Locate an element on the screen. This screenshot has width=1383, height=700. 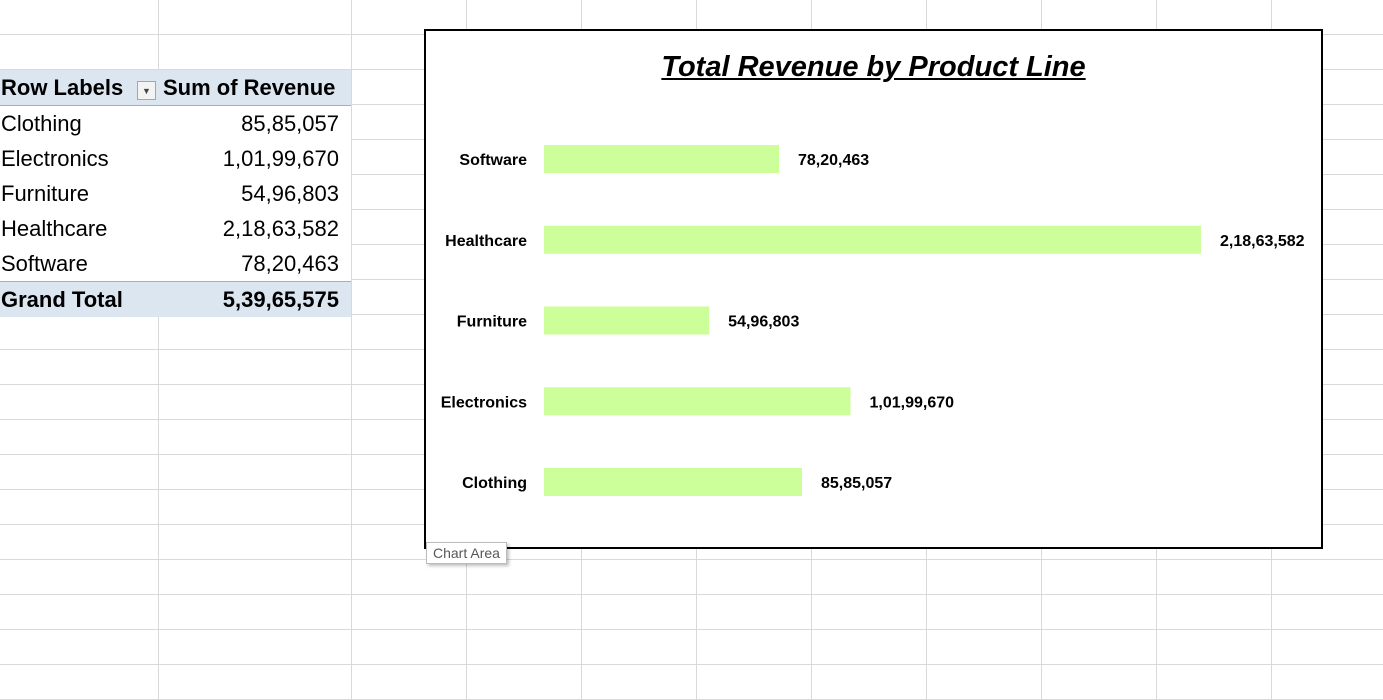
row-value: 2,18,63,582 is located at coordinates (280, 228).